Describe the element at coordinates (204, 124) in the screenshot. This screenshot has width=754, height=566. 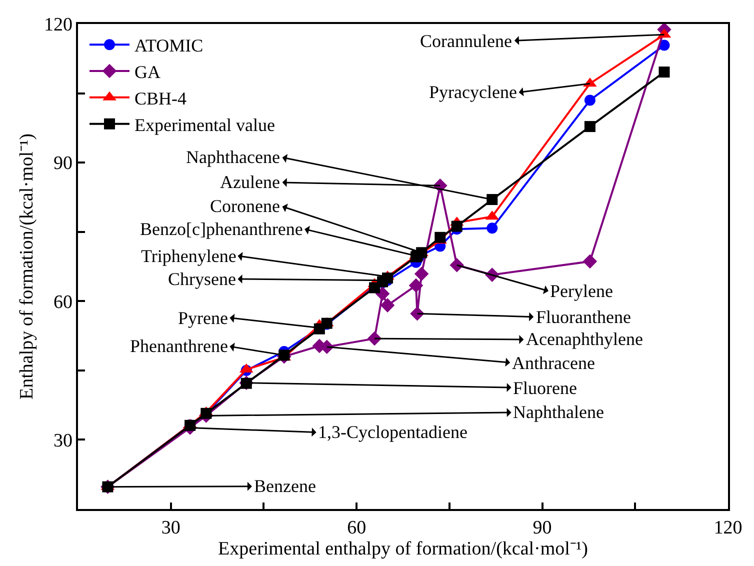
I see `legend-label: Experimental value` at that location.